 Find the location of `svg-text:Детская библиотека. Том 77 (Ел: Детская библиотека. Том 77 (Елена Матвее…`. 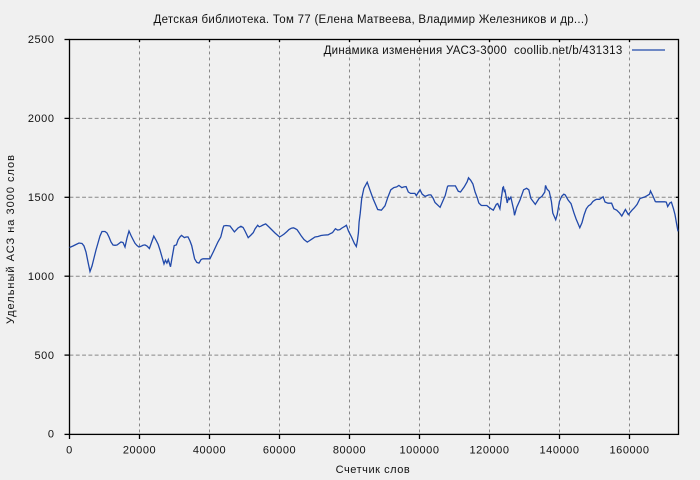

svg-text:Детская библиотека. Том 77 (Ел: Детская библиотека. Том 77 (Елена Матвее… is located at coordinates (371, 20).